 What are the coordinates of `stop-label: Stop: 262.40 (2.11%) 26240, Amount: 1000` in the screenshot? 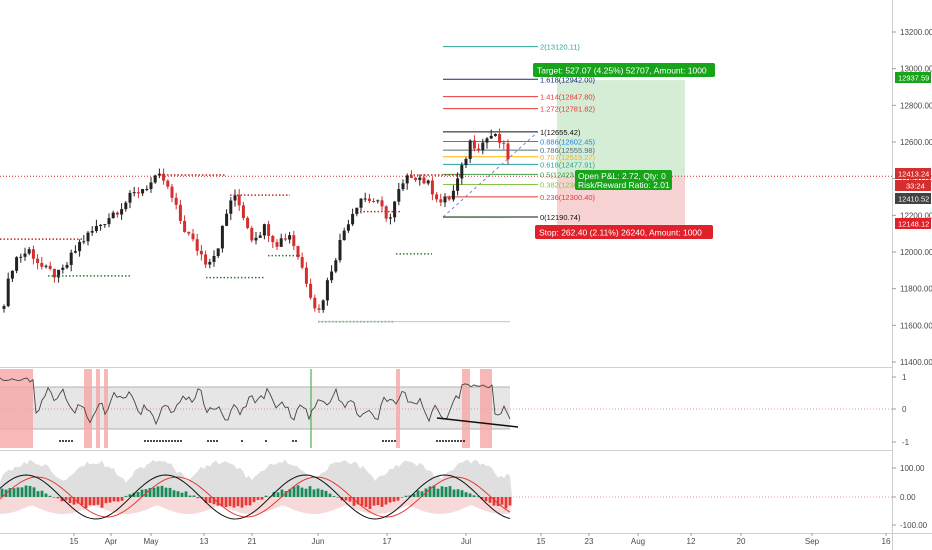 It's located at (624, 232).